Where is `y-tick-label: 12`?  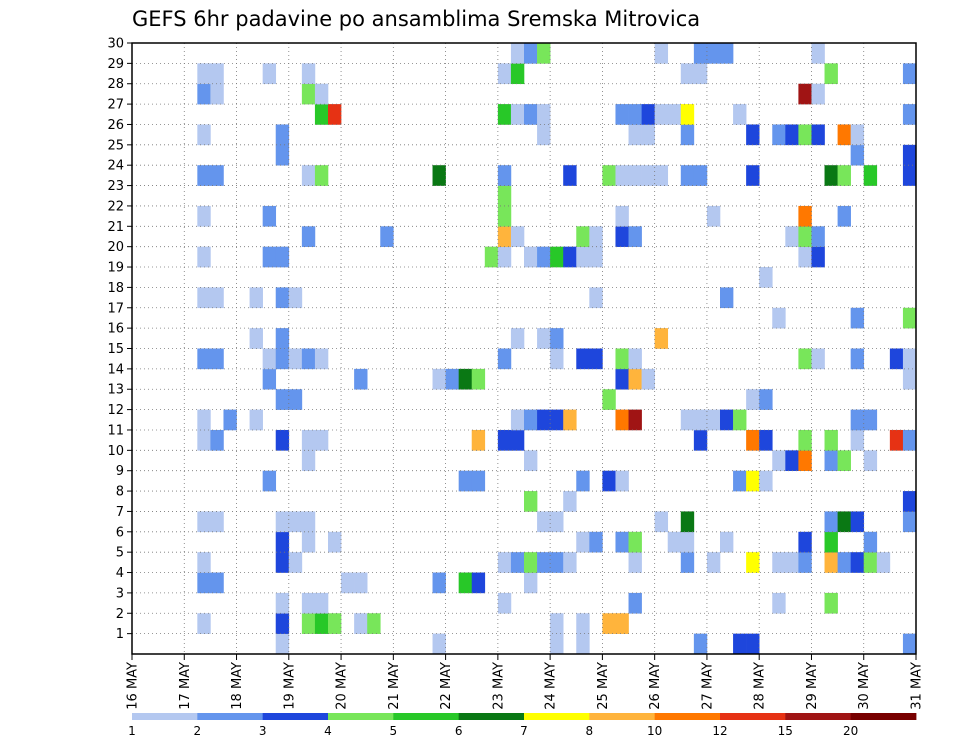
y-tick-label: 12 is located at coordinates (115, 410).